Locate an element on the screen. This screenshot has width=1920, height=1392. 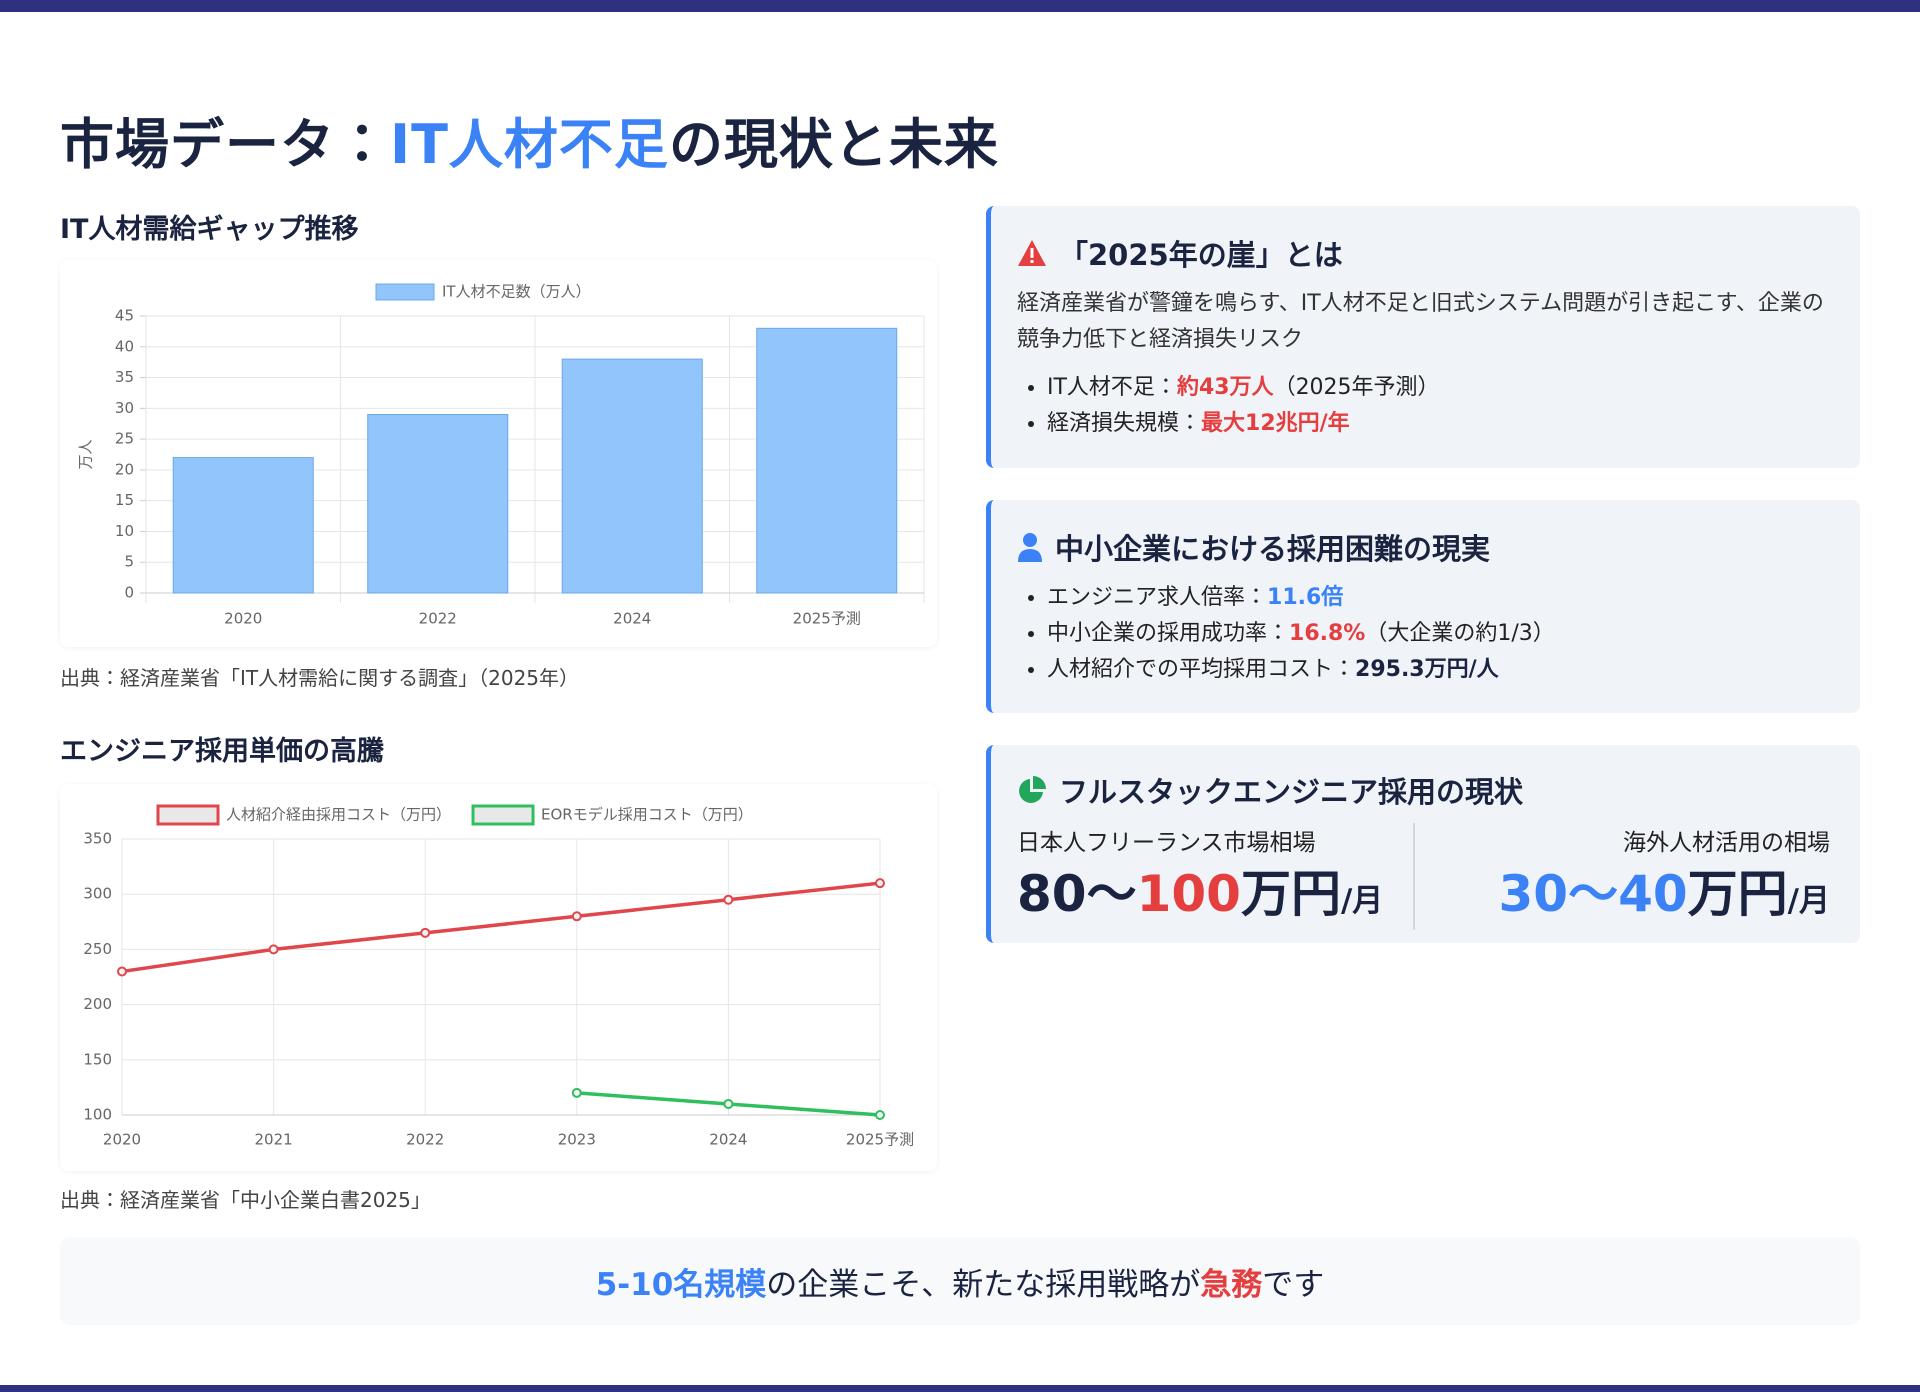
legend-label: EORモデル採用コスト（万円） is located at coordinates (647, 815).